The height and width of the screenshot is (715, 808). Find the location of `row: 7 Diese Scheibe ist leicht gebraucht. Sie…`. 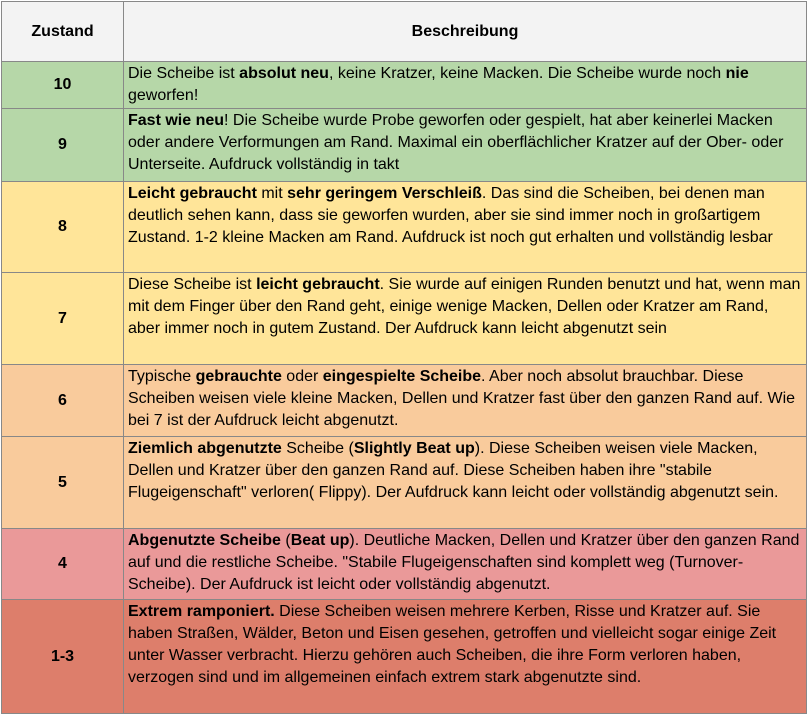

row: 7 Diese Scheibe ist leicht gebraucht. Sie… is located at coordinates (404, 318).